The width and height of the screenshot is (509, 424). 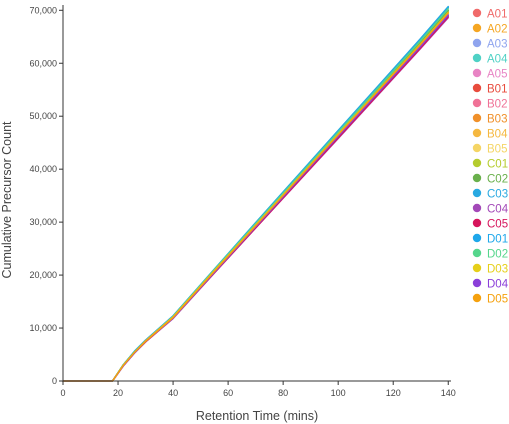 What do you see at coordinates (497, 150) in the screenshot?
I see `legend-label: B05` at bounding box center [497, 150].